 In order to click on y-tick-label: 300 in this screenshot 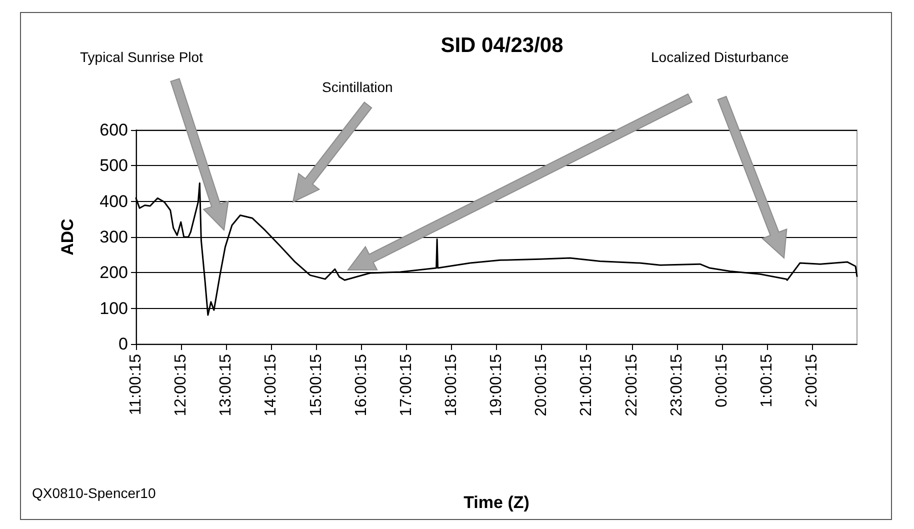, I will do `click(114, 237)`.